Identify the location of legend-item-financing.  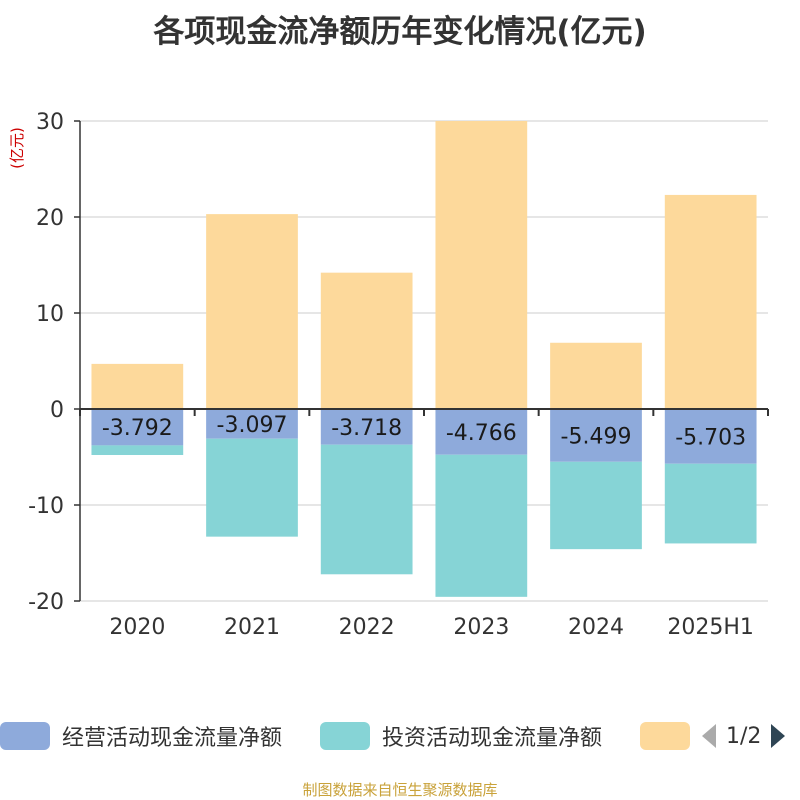
(665, 736).